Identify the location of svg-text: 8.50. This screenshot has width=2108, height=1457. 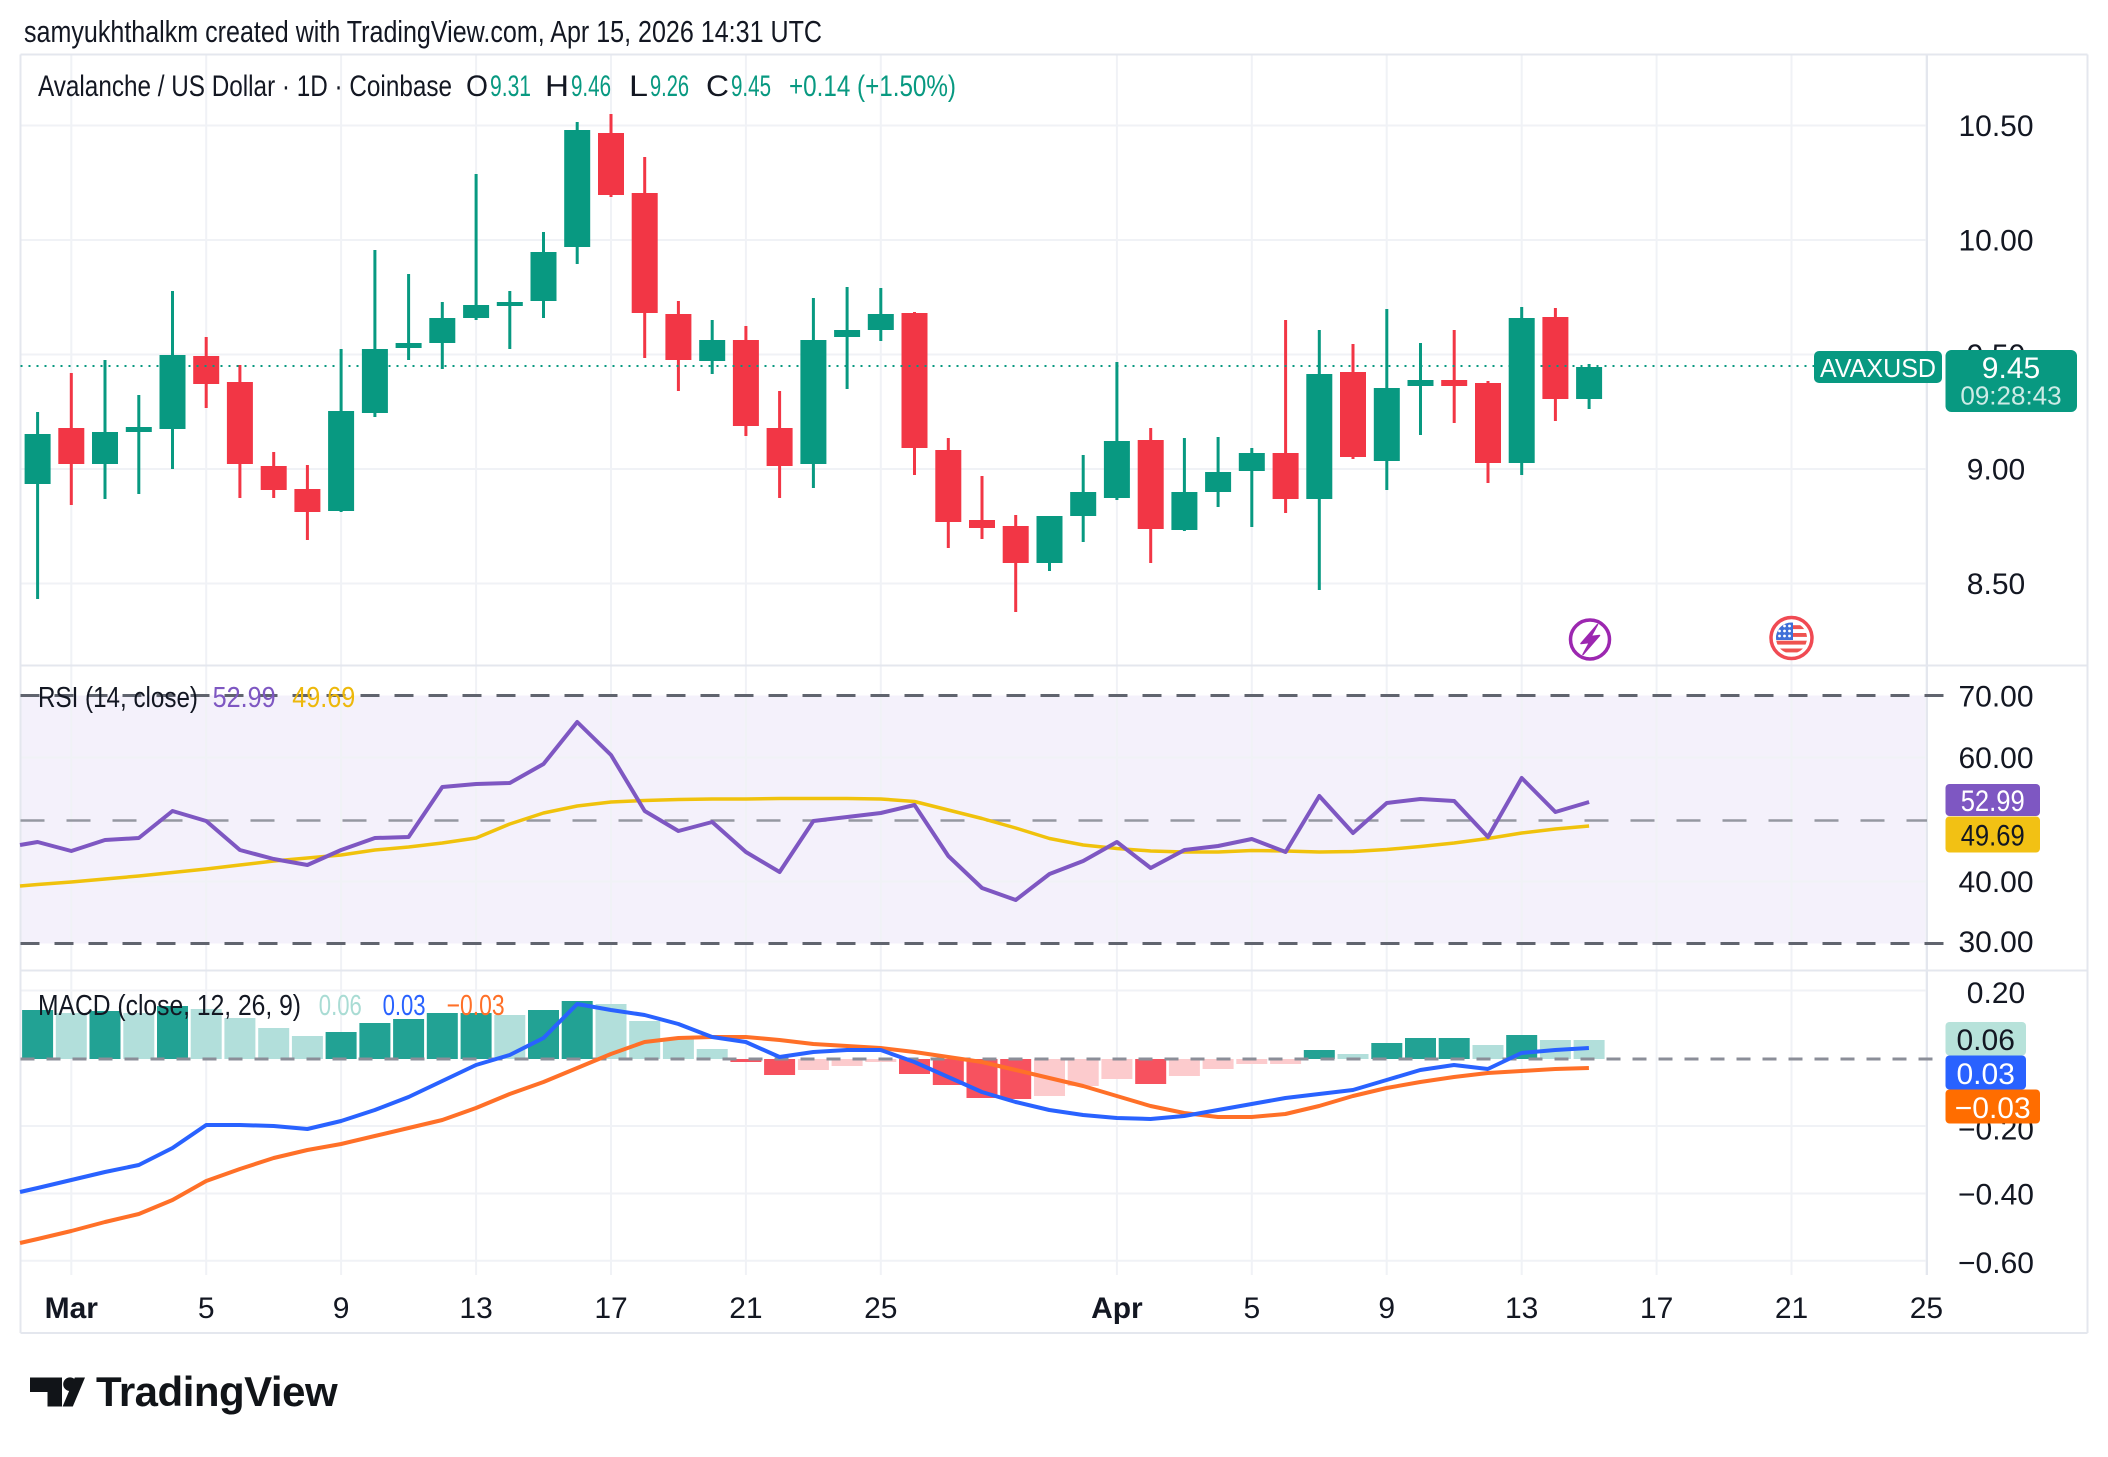
(1996, 584).